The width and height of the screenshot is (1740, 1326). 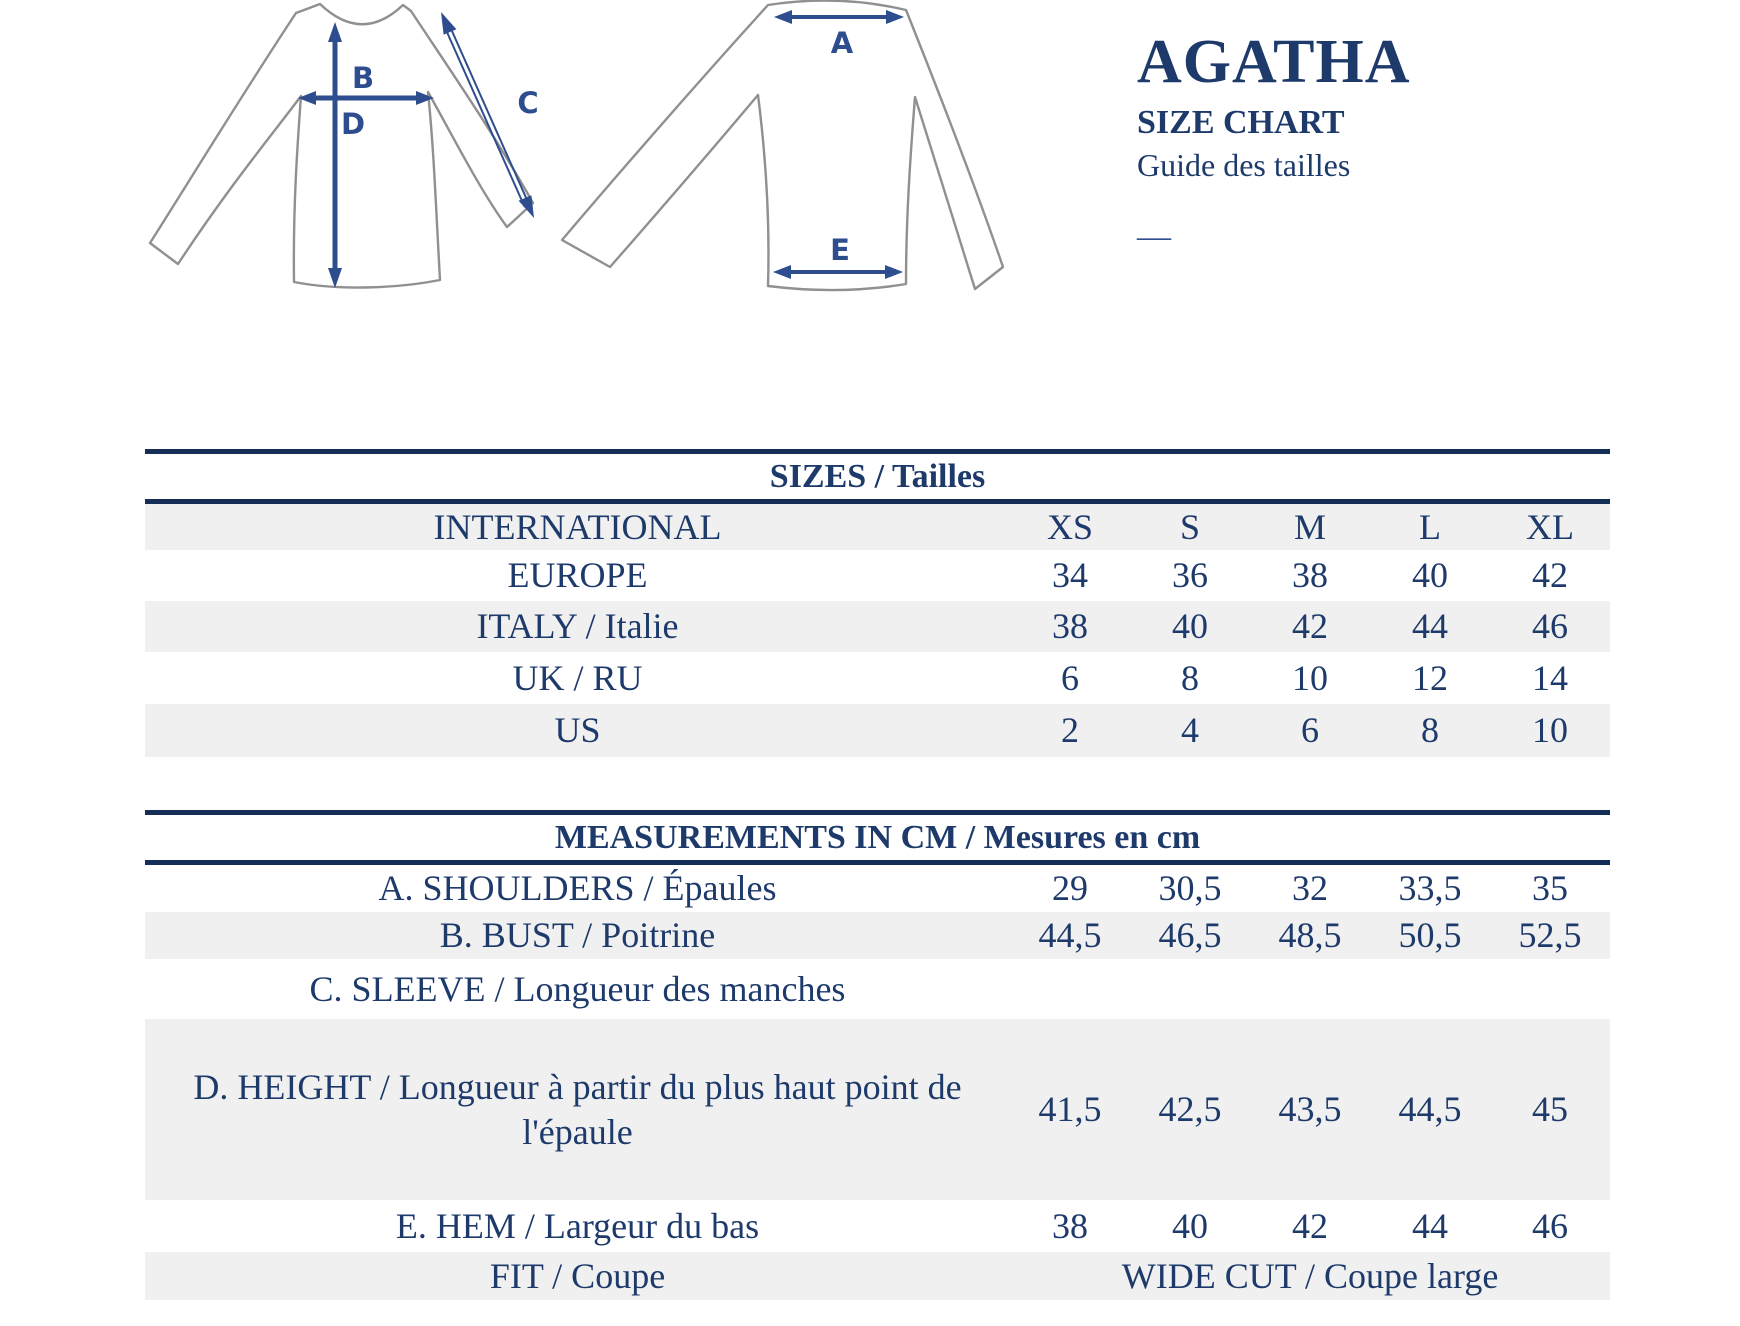 I want to click on measurements-table-title: MEASUREMENTS IN CM / Mesures en cm, so click(x=878, y=838).